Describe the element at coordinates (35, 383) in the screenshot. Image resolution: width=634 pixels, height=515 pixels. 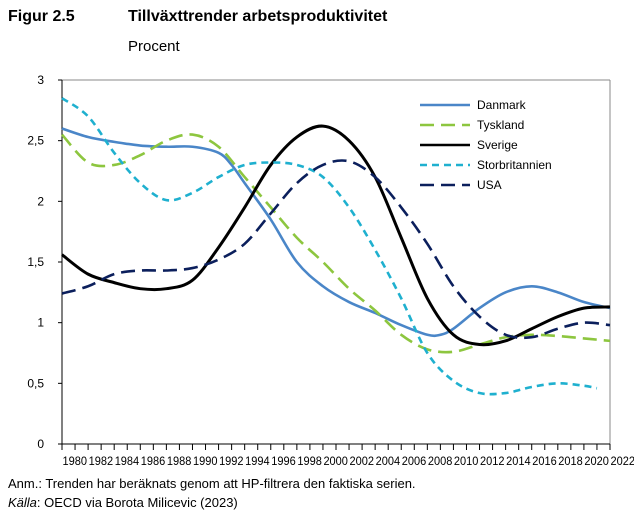
I see `y-tick-label: 0,5` at that location.